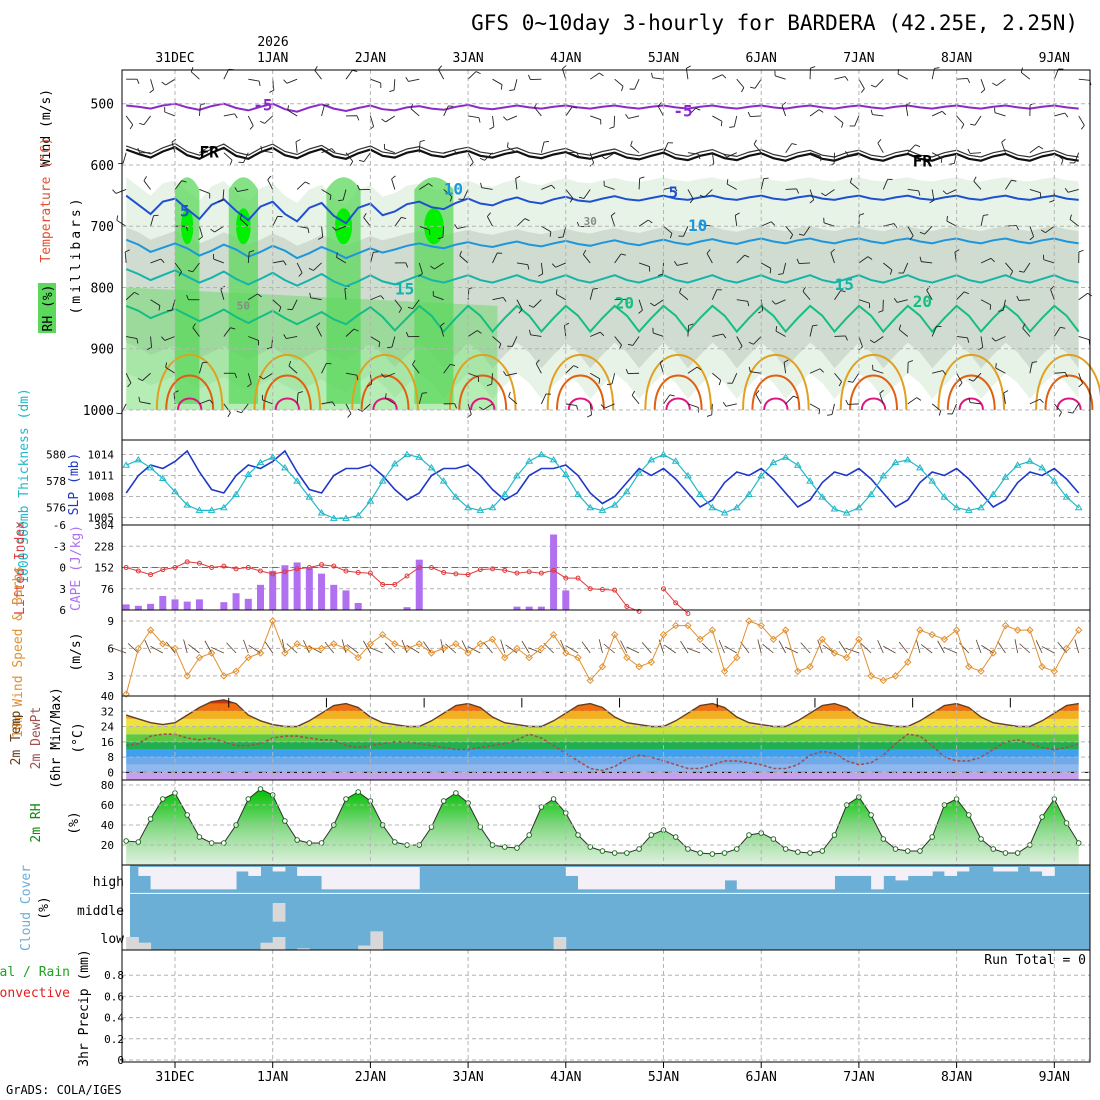 The height and width of the screenshot is (1100, 1100). What do you see at coordinates (243, 306) in the screenshot?
I see `isotherm-label: 50` at bounding box center [243, 306].